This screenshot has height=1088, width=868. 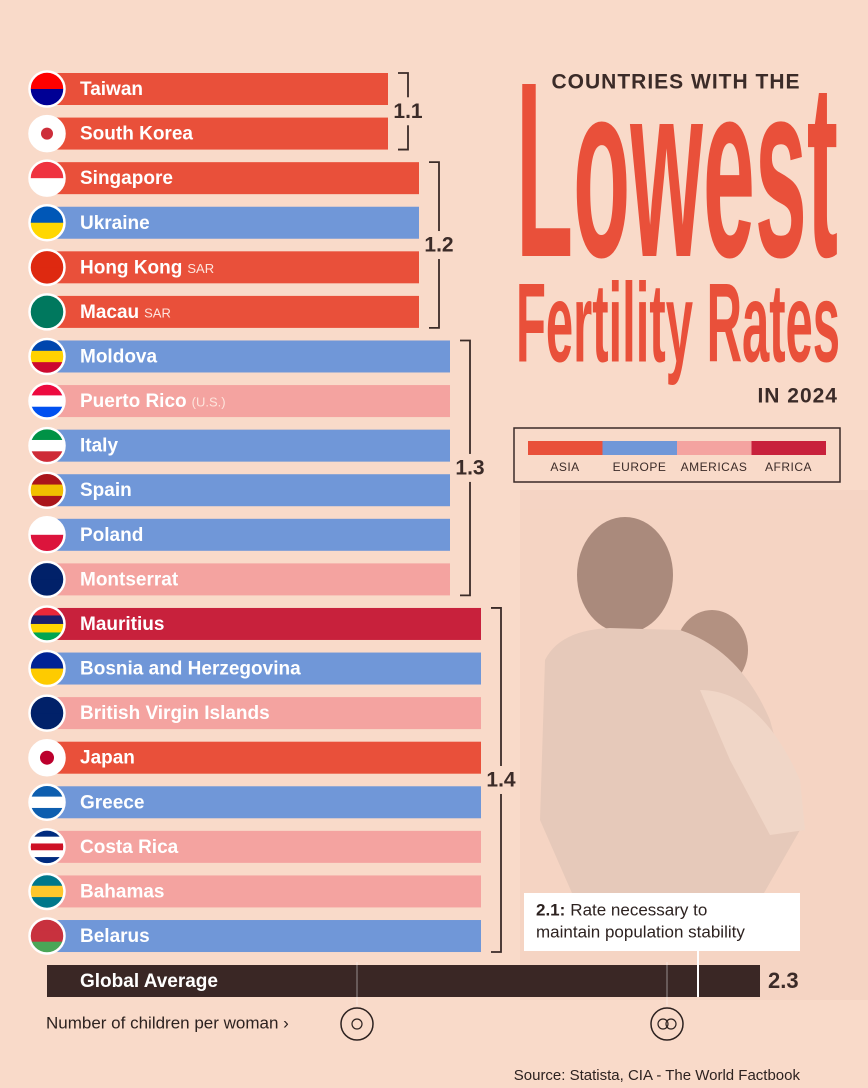 I want to click on category-label: Puerto Rico, so click(x=133, y=401).